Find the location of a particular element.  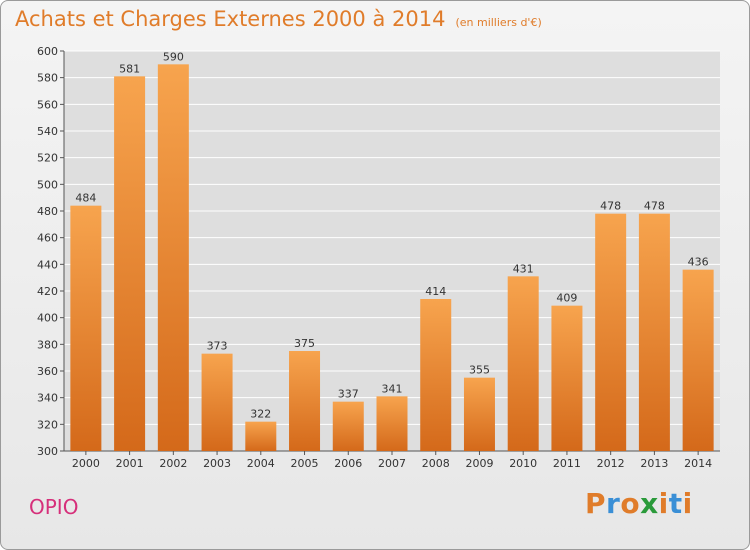

y-tick-label: 380 is located at coordinates (47, 344).